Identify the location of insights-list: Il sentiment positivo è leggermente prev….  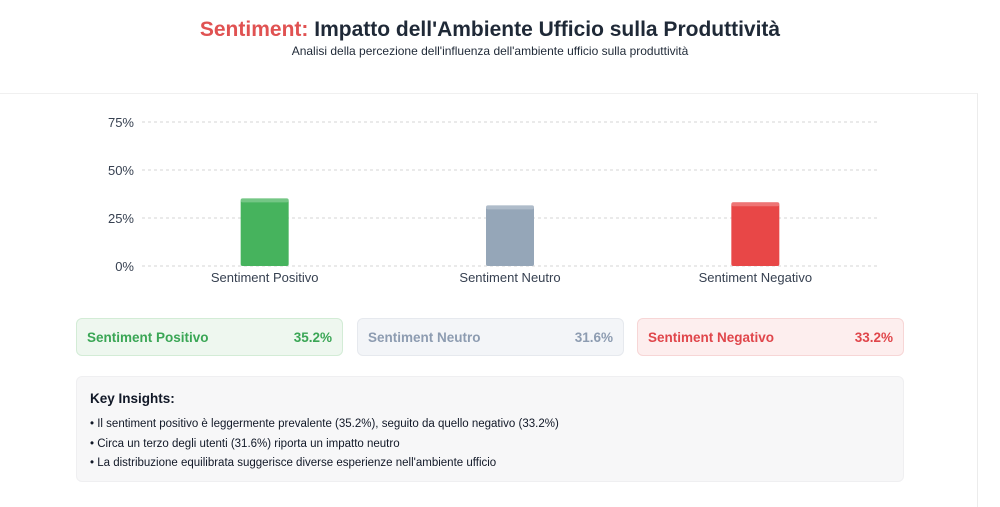
(324, 444).